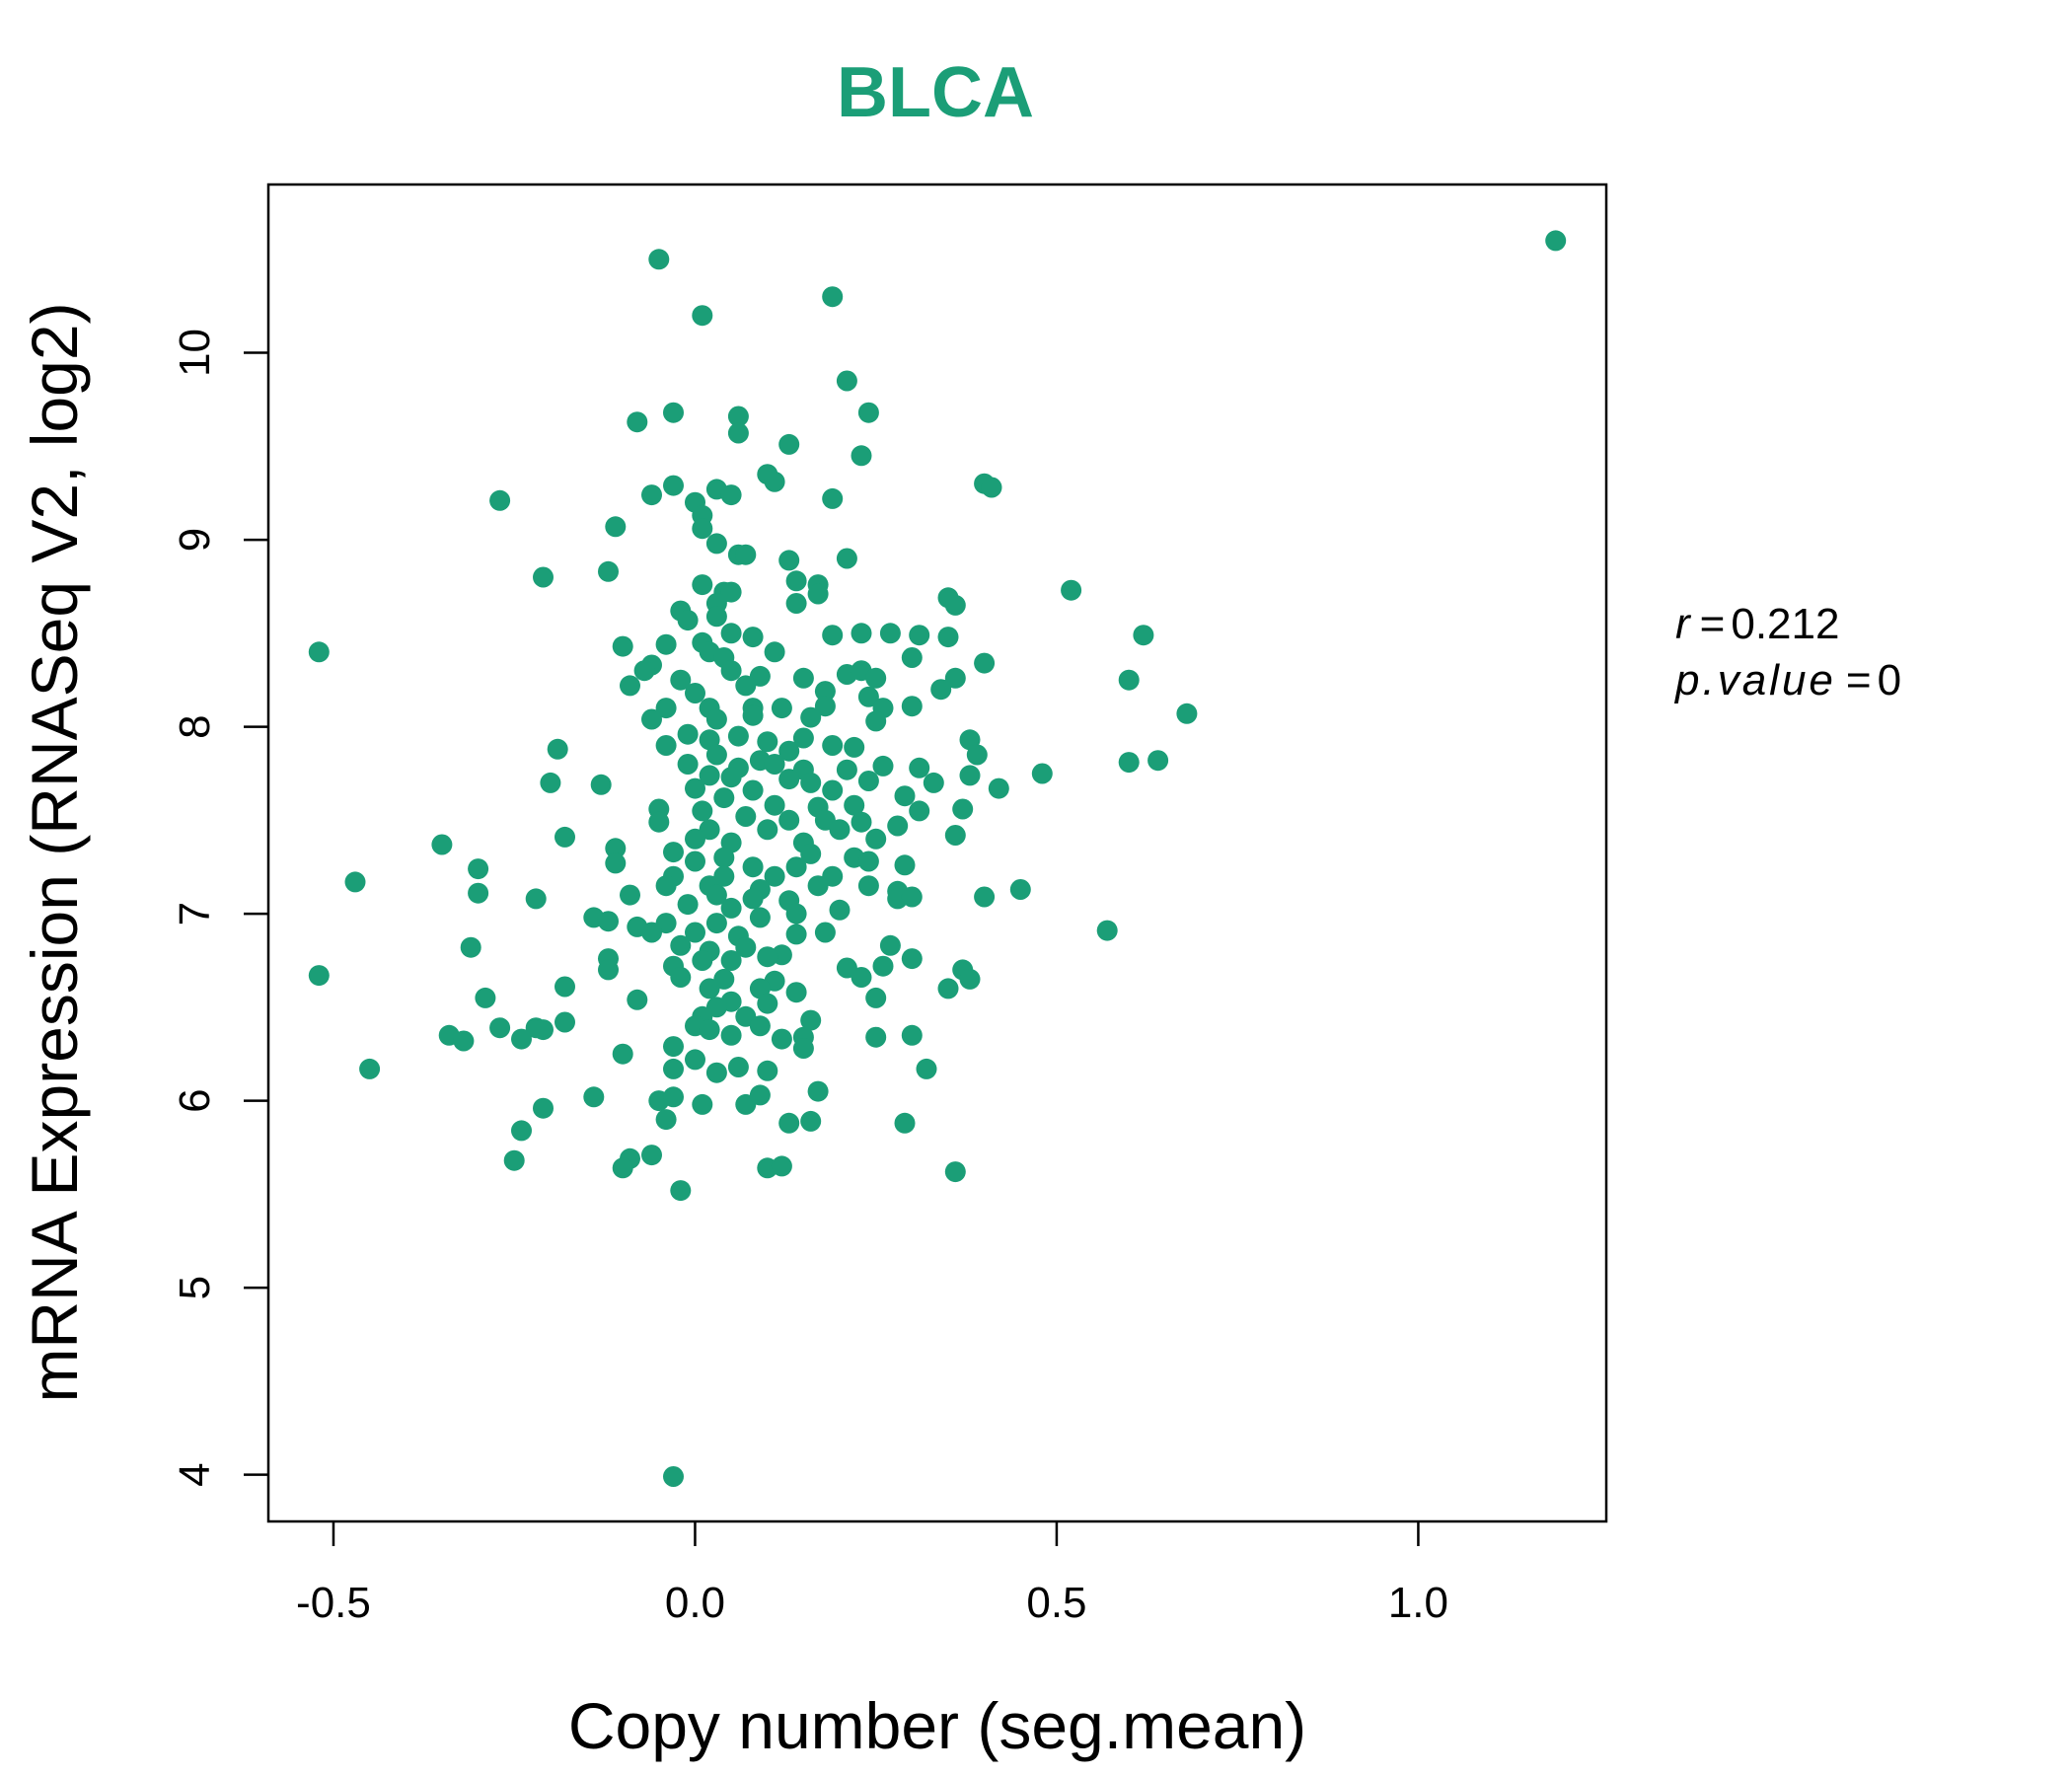 The image size is (2072, 1776). I want to click on p-statistic: p.value = 0, so click(1787, 680).